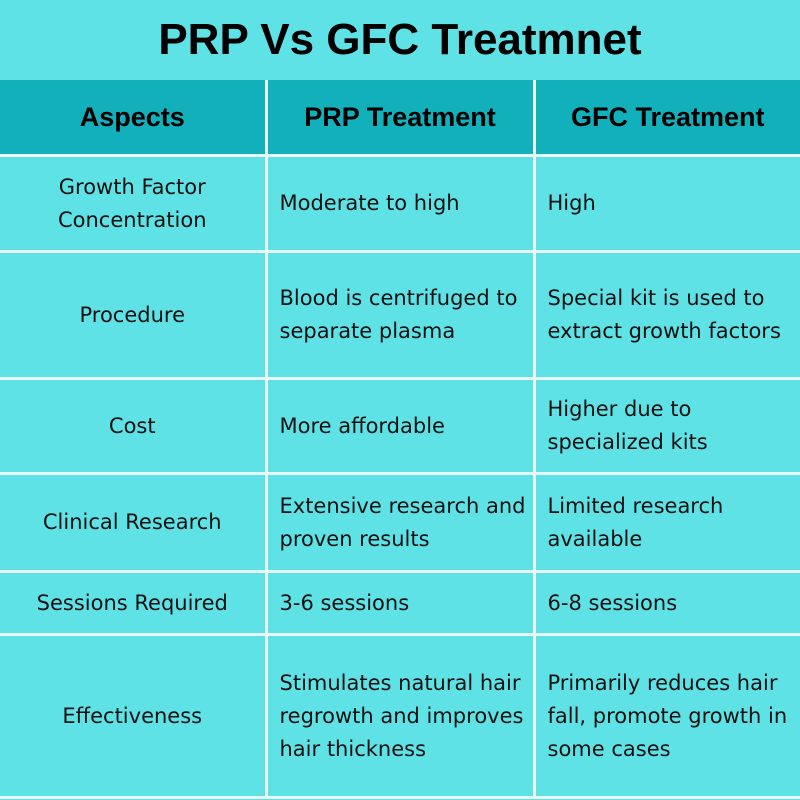  I want to click on prp-cell: Blood is centrifuged to separate plasma, so click(400, 315).